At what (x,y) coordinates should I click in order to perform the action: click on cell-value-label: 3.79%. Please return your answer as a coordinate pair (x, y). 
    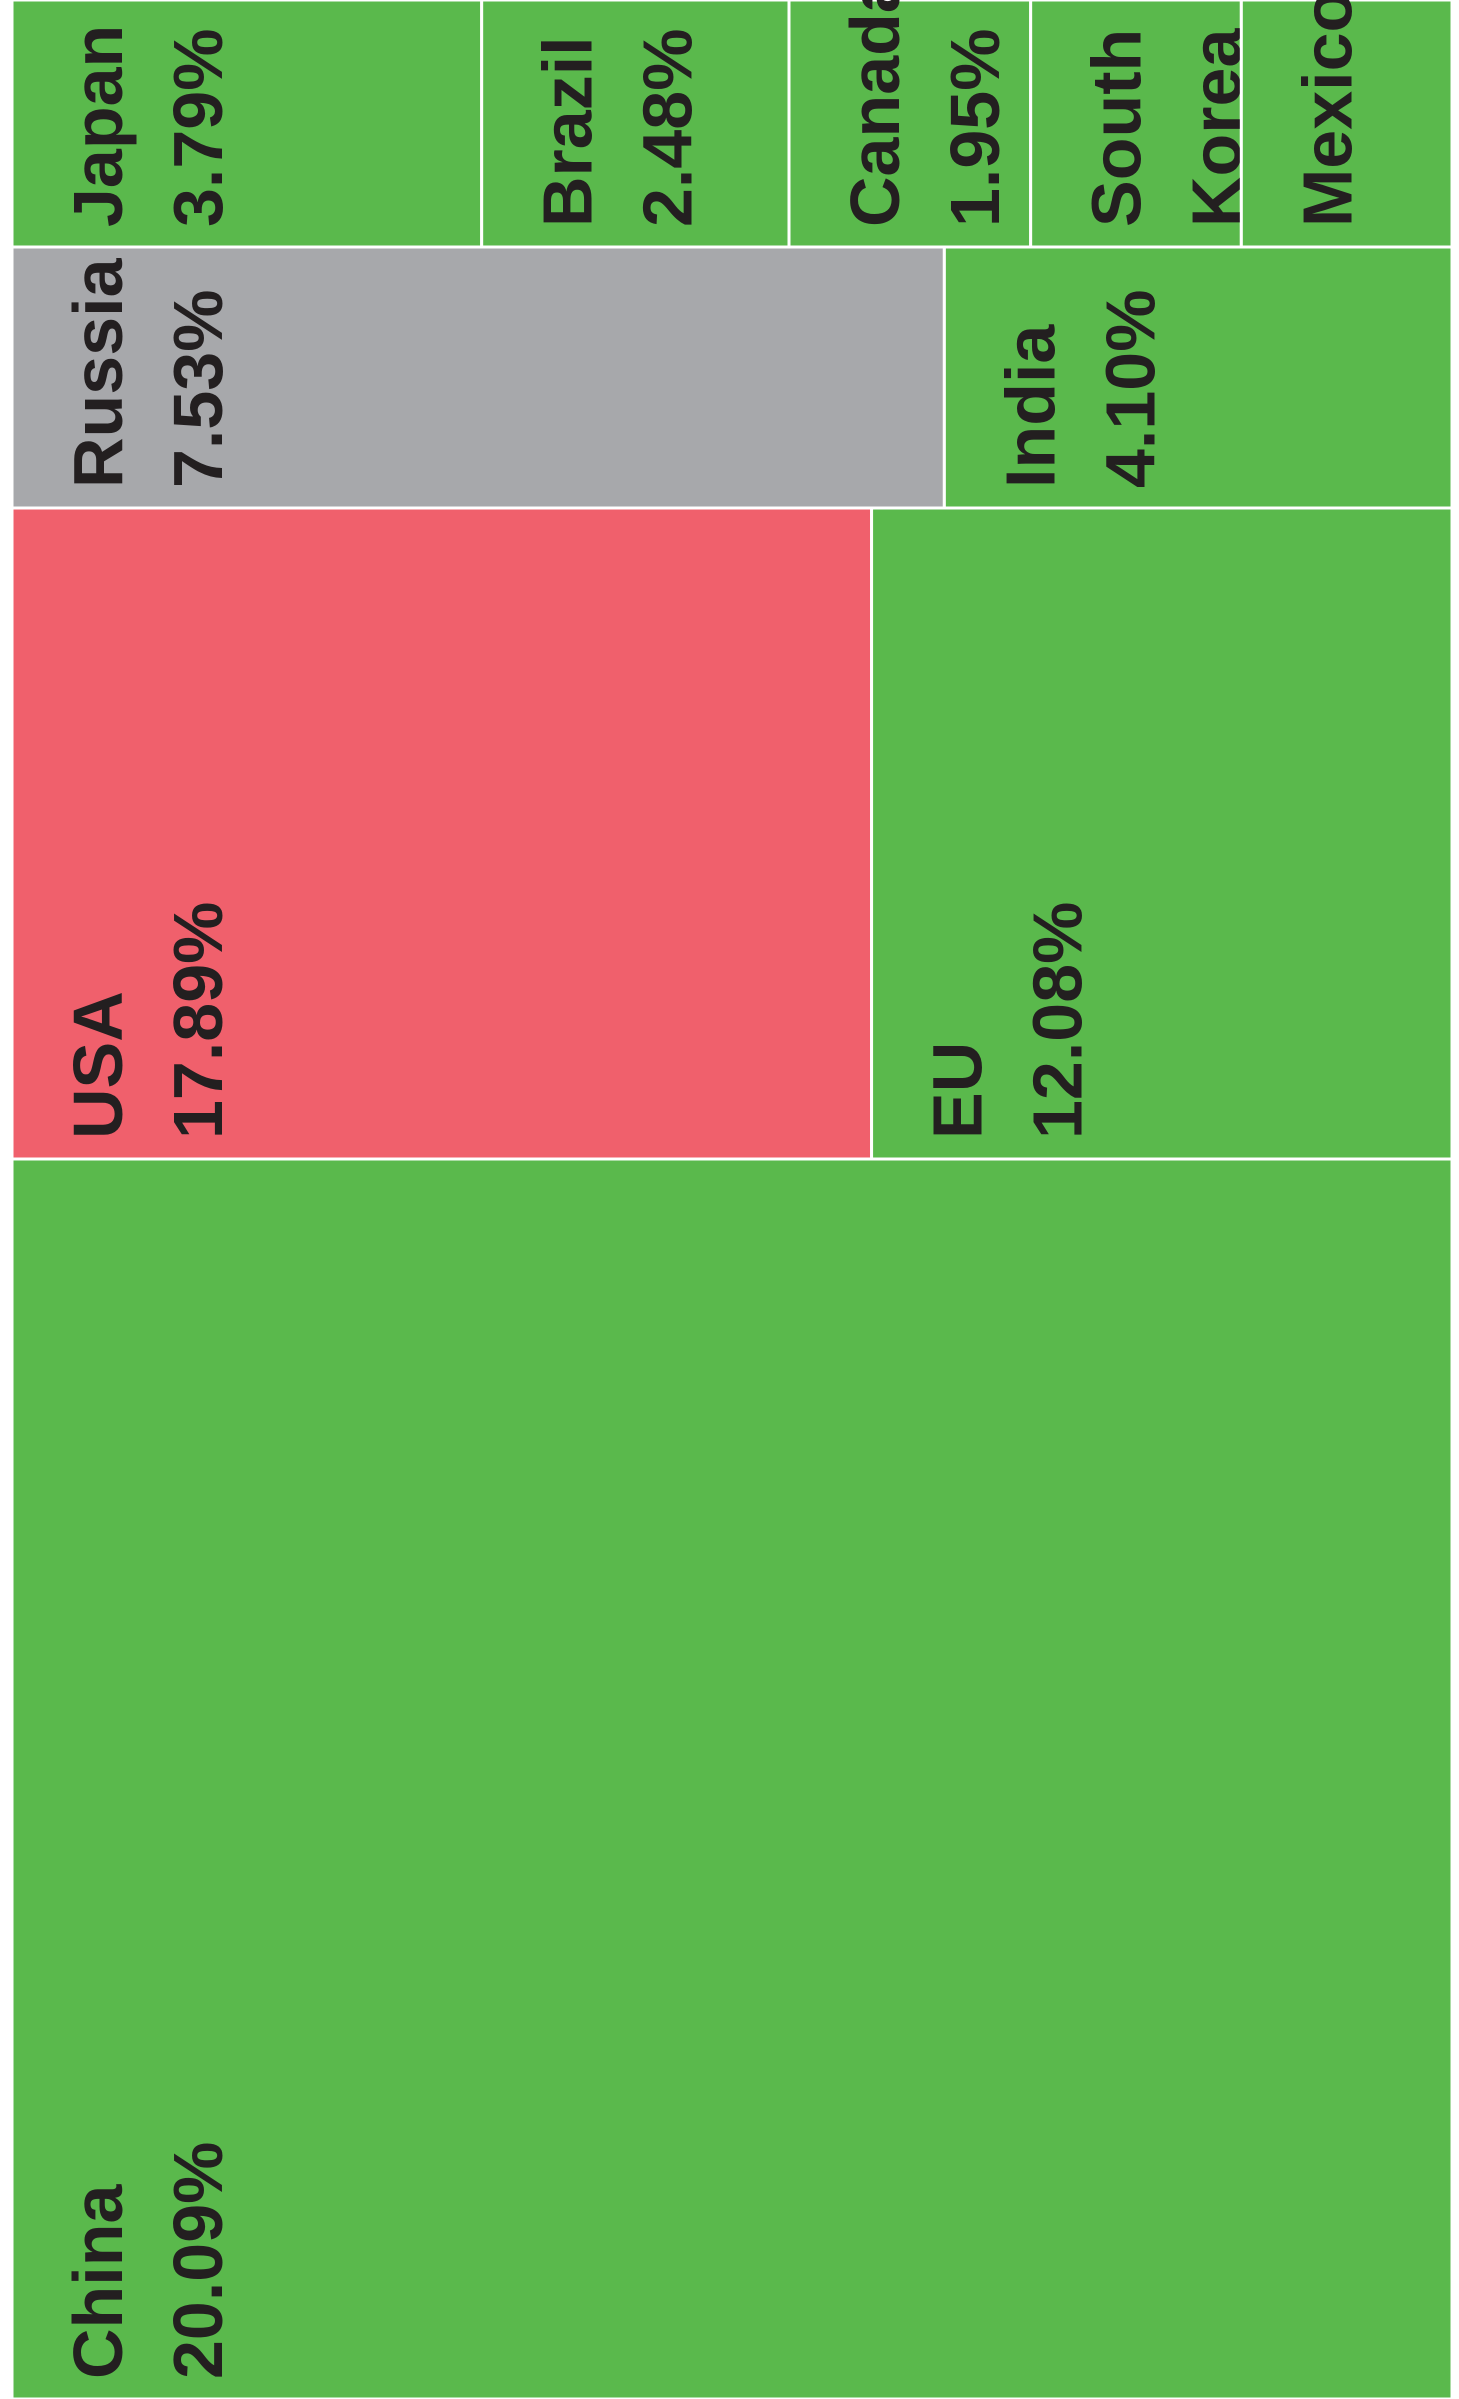
    Looking at the image, I should click on (198, 128).